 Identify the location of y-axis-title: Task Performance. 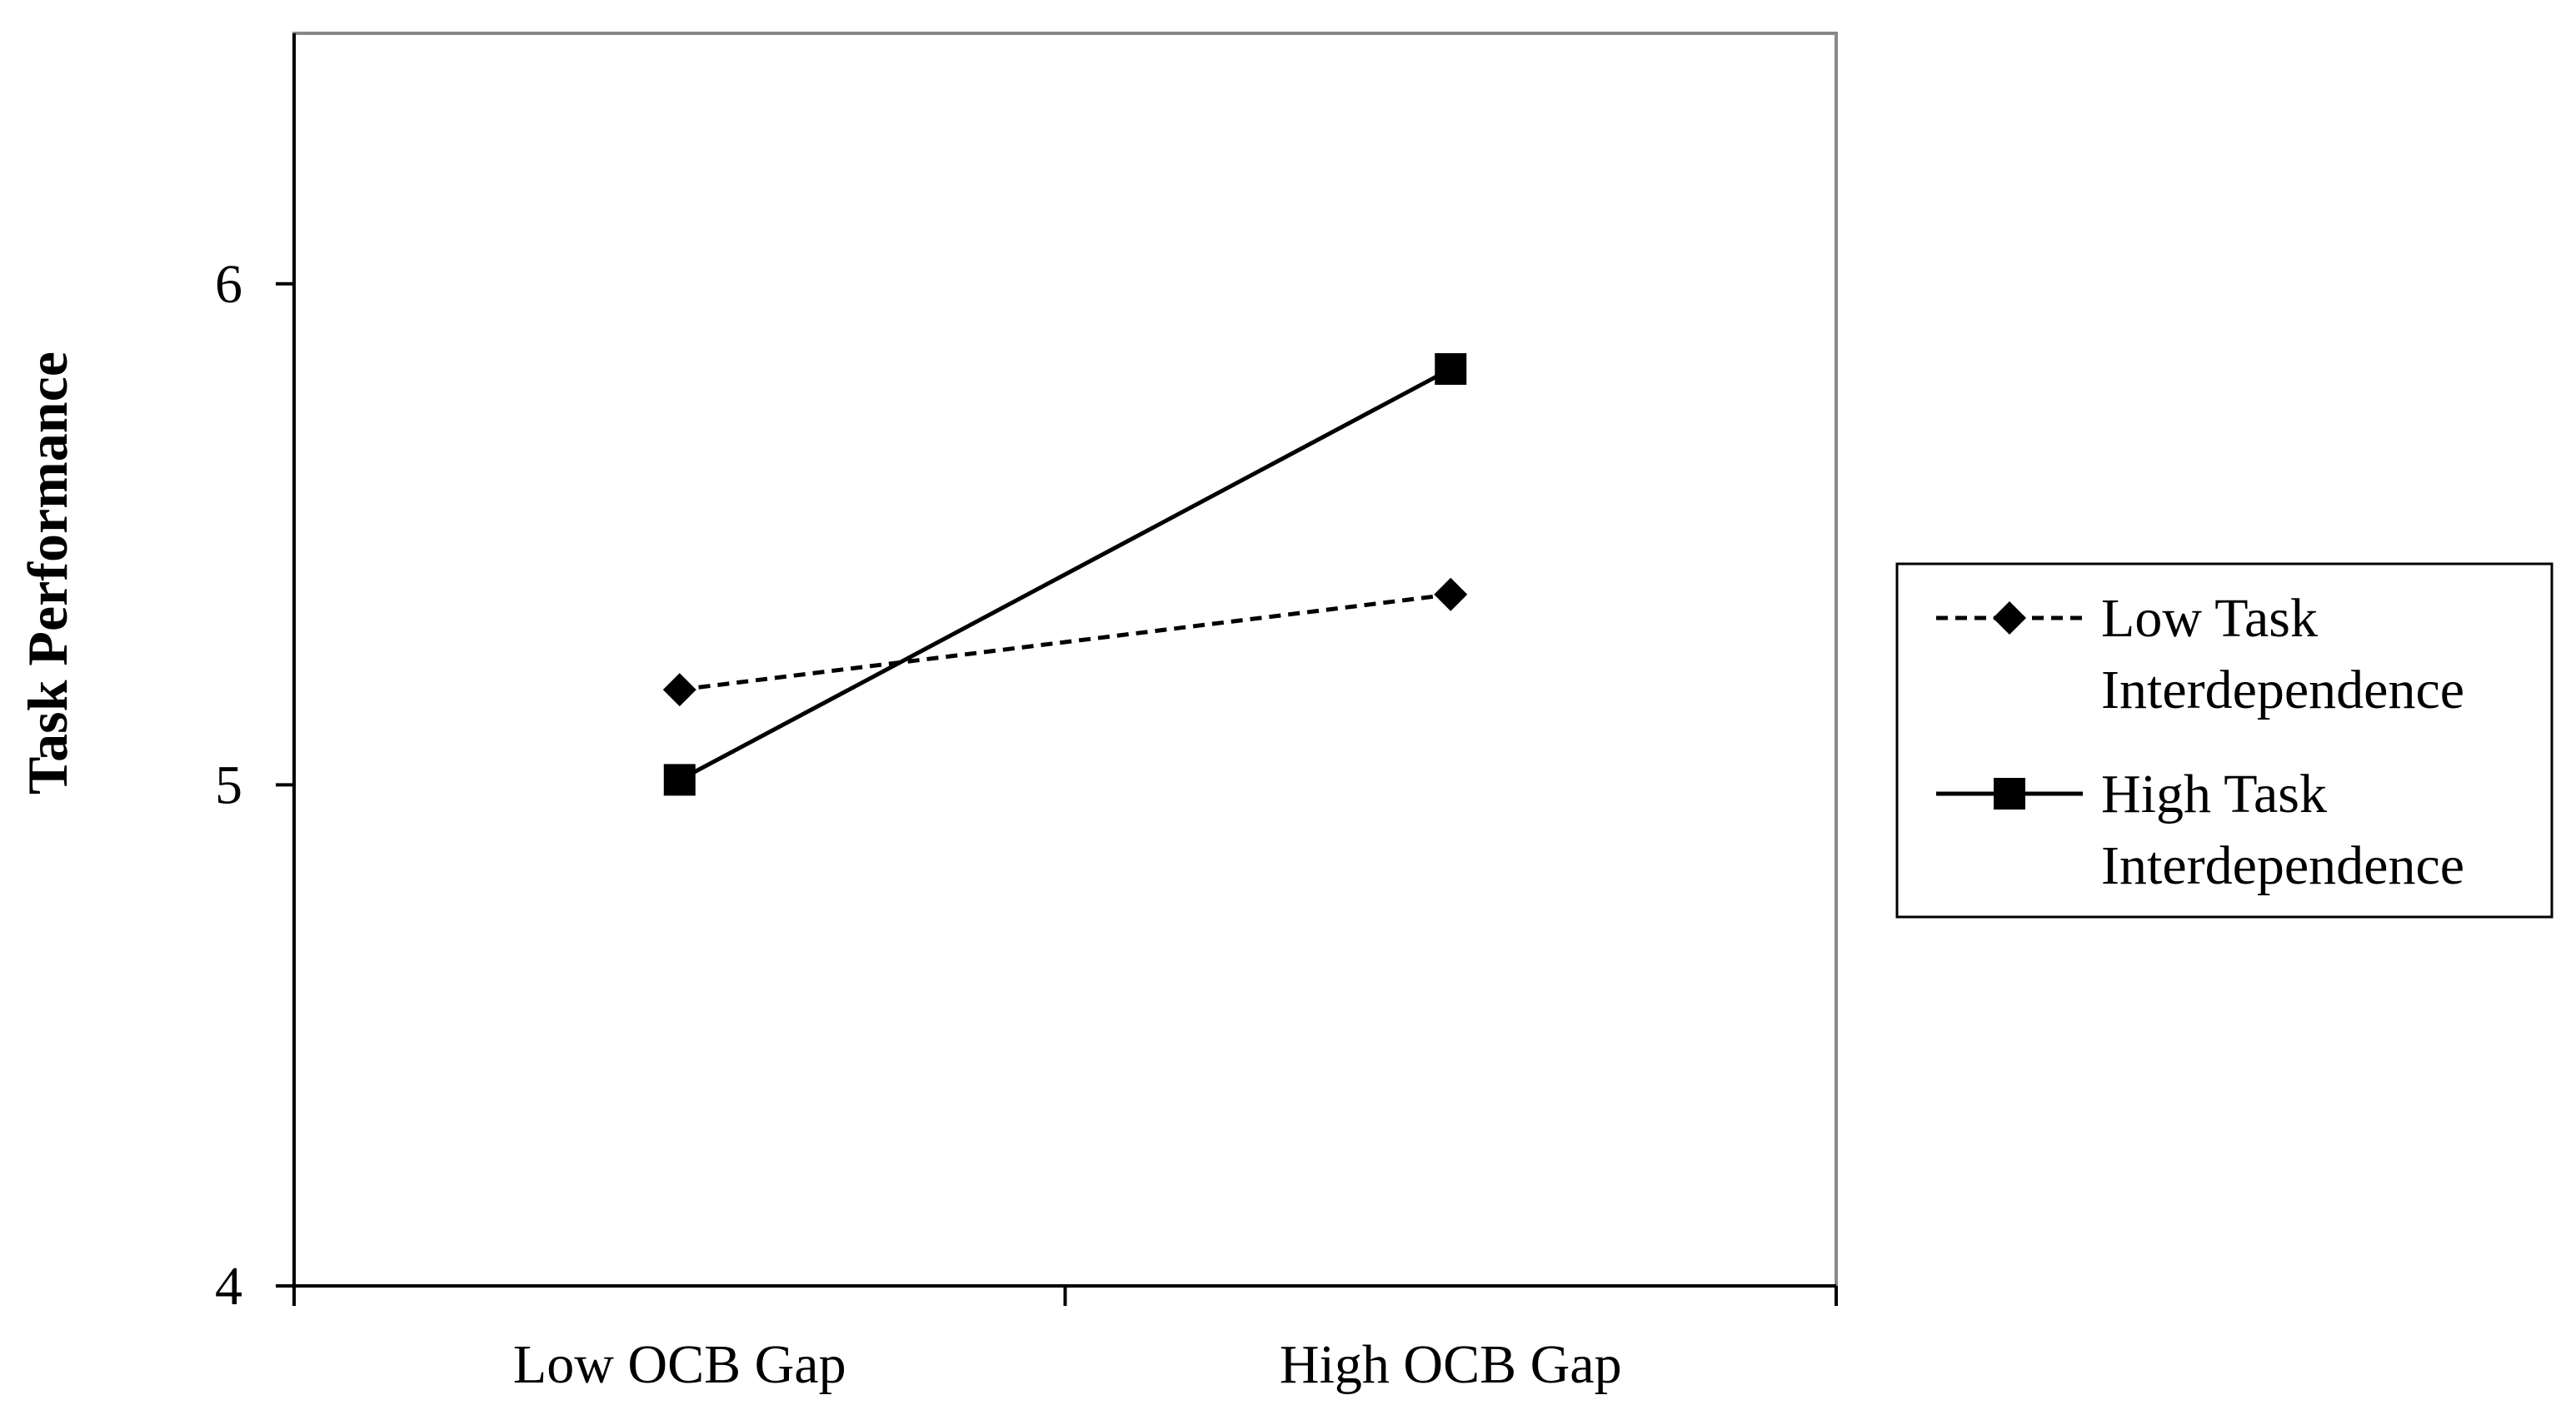
(47, 573).